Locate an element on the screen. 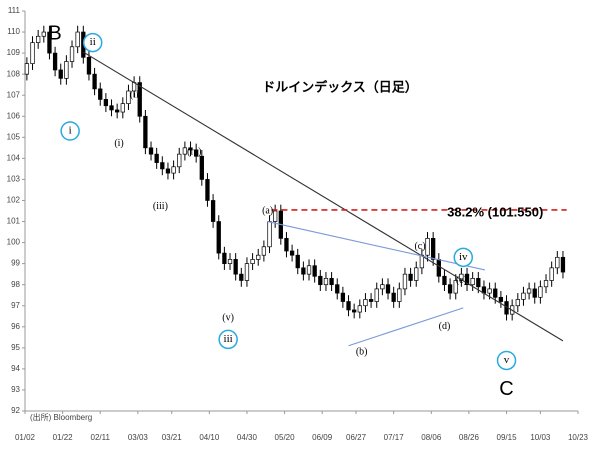 This screenshot has width=604, height=470. x-tick-label: 01/22 is located at coordinates (63, 437).